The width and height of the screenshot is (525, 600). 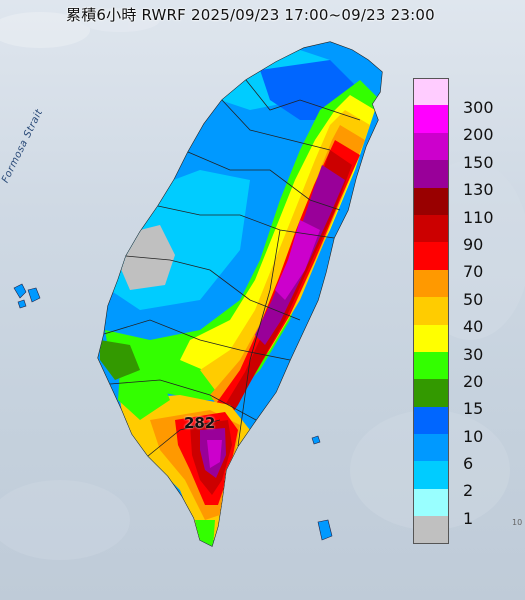 I want to click on legend-item: 6, so click(x=468, y=453).